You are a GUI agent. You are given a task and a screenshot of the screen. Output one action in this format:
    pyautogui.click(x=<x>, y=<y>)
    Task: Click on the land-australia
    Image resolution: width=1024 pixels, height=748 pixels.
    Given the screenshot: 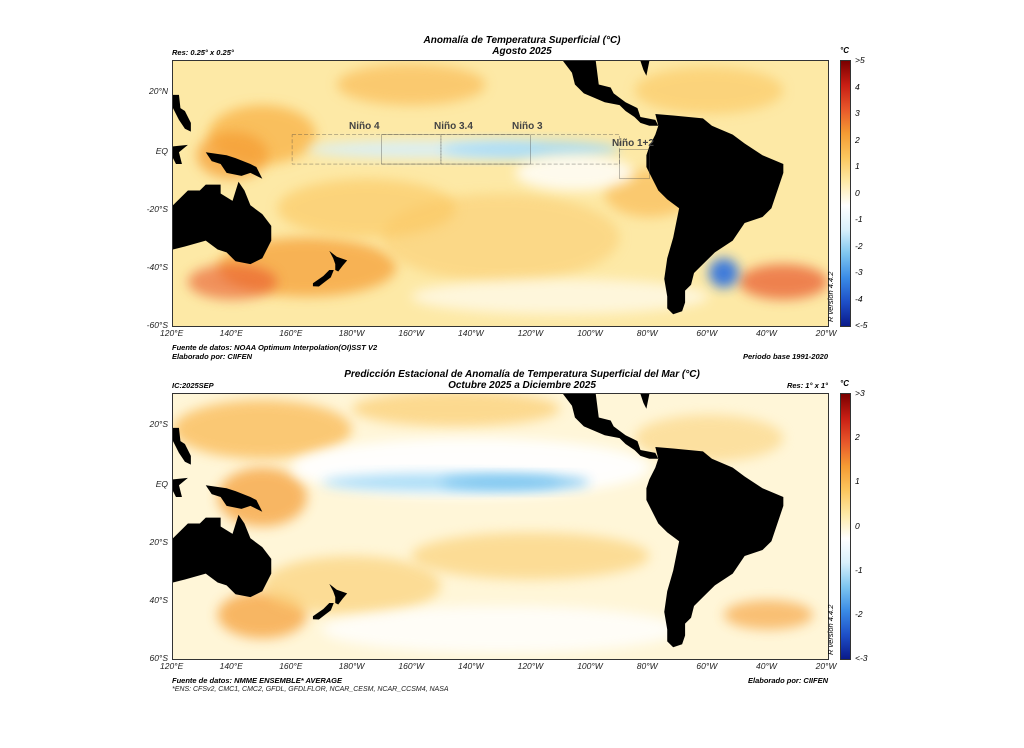 What is the action you would take?
    pyautogui.click(x=222, y=556)
    